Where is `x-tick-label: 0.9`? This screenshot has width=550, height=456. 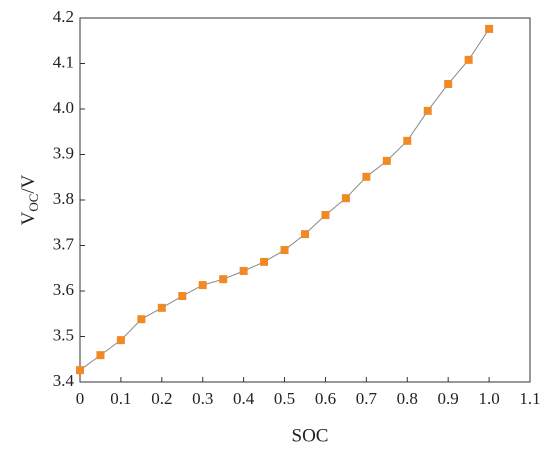 x-tick-label: 0.9 is located at coordinates (448, 398).